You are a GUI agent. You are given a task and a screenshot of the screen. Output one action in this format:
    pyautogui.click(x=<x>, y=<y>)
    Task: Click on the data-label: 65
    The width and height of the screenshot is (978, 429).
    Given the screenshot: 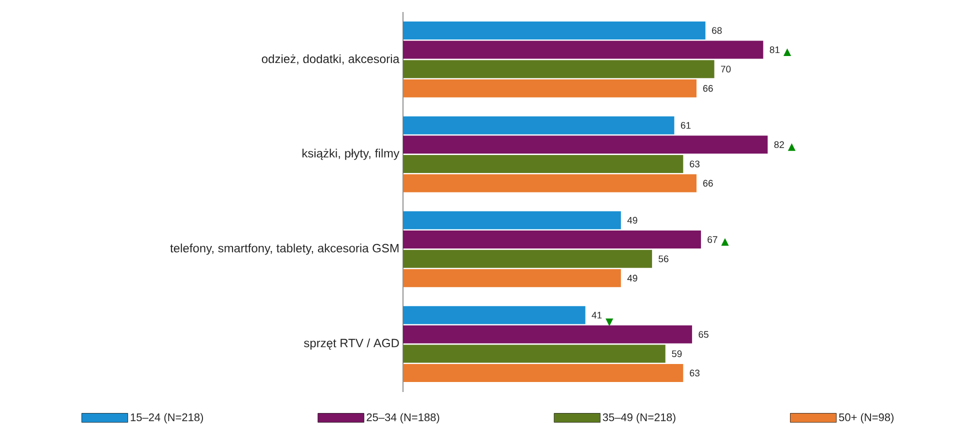 What is the action you would take?
    pyautogui.click(x=703, y=334)
    